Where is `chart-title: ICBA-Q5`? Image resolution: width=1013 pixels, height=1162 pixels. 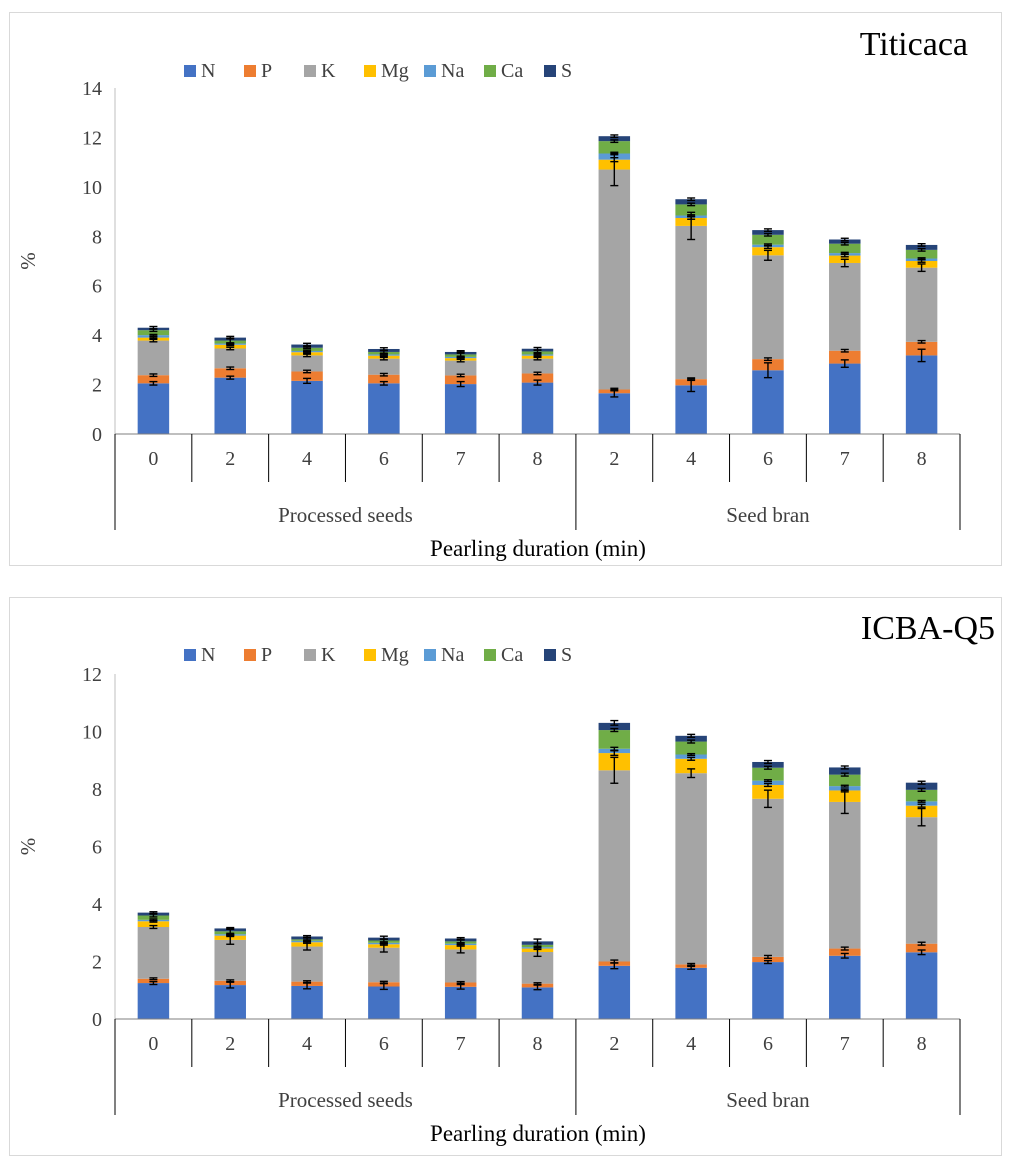 chart-title: ICBA-Q5 is located at coordinates (928, 628).